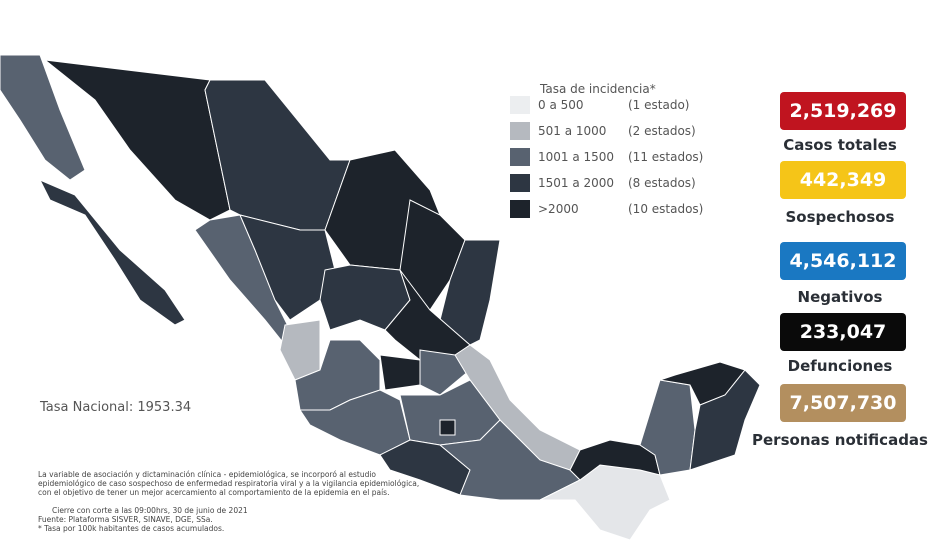  What do you see at coordinates (561, 105) in the screenshot?
I see `legend-range: 0 a 500` at bounding box center [561, 105].